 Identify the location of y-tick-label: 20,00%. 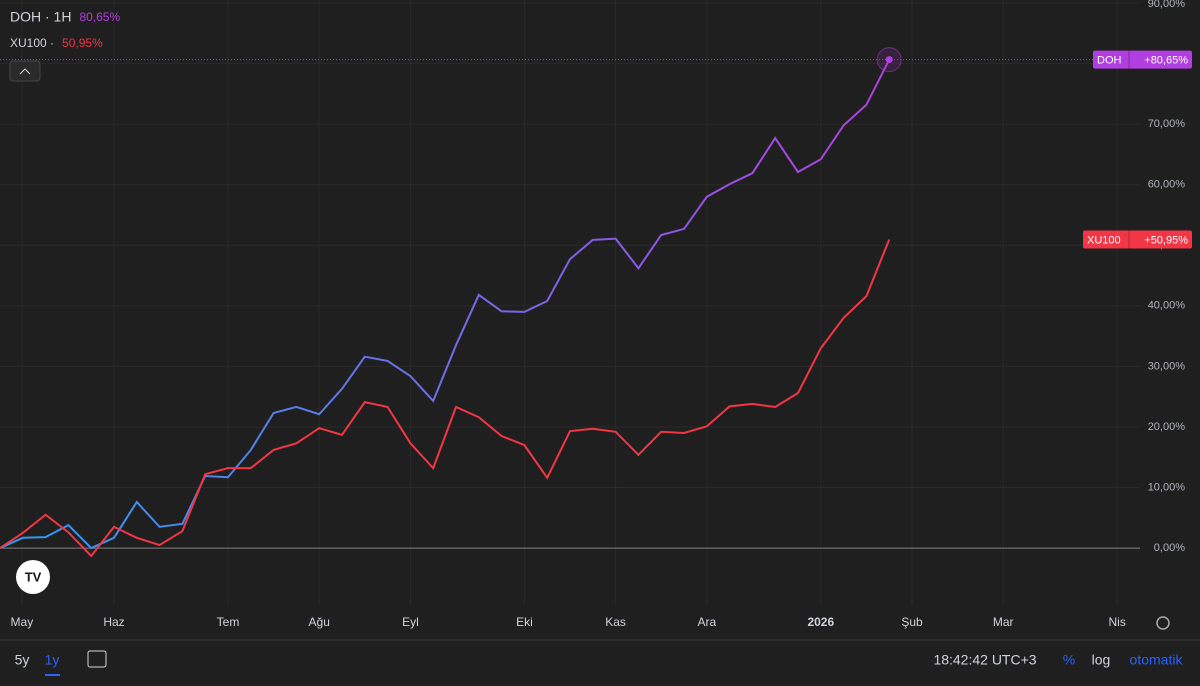
(1167, 427).